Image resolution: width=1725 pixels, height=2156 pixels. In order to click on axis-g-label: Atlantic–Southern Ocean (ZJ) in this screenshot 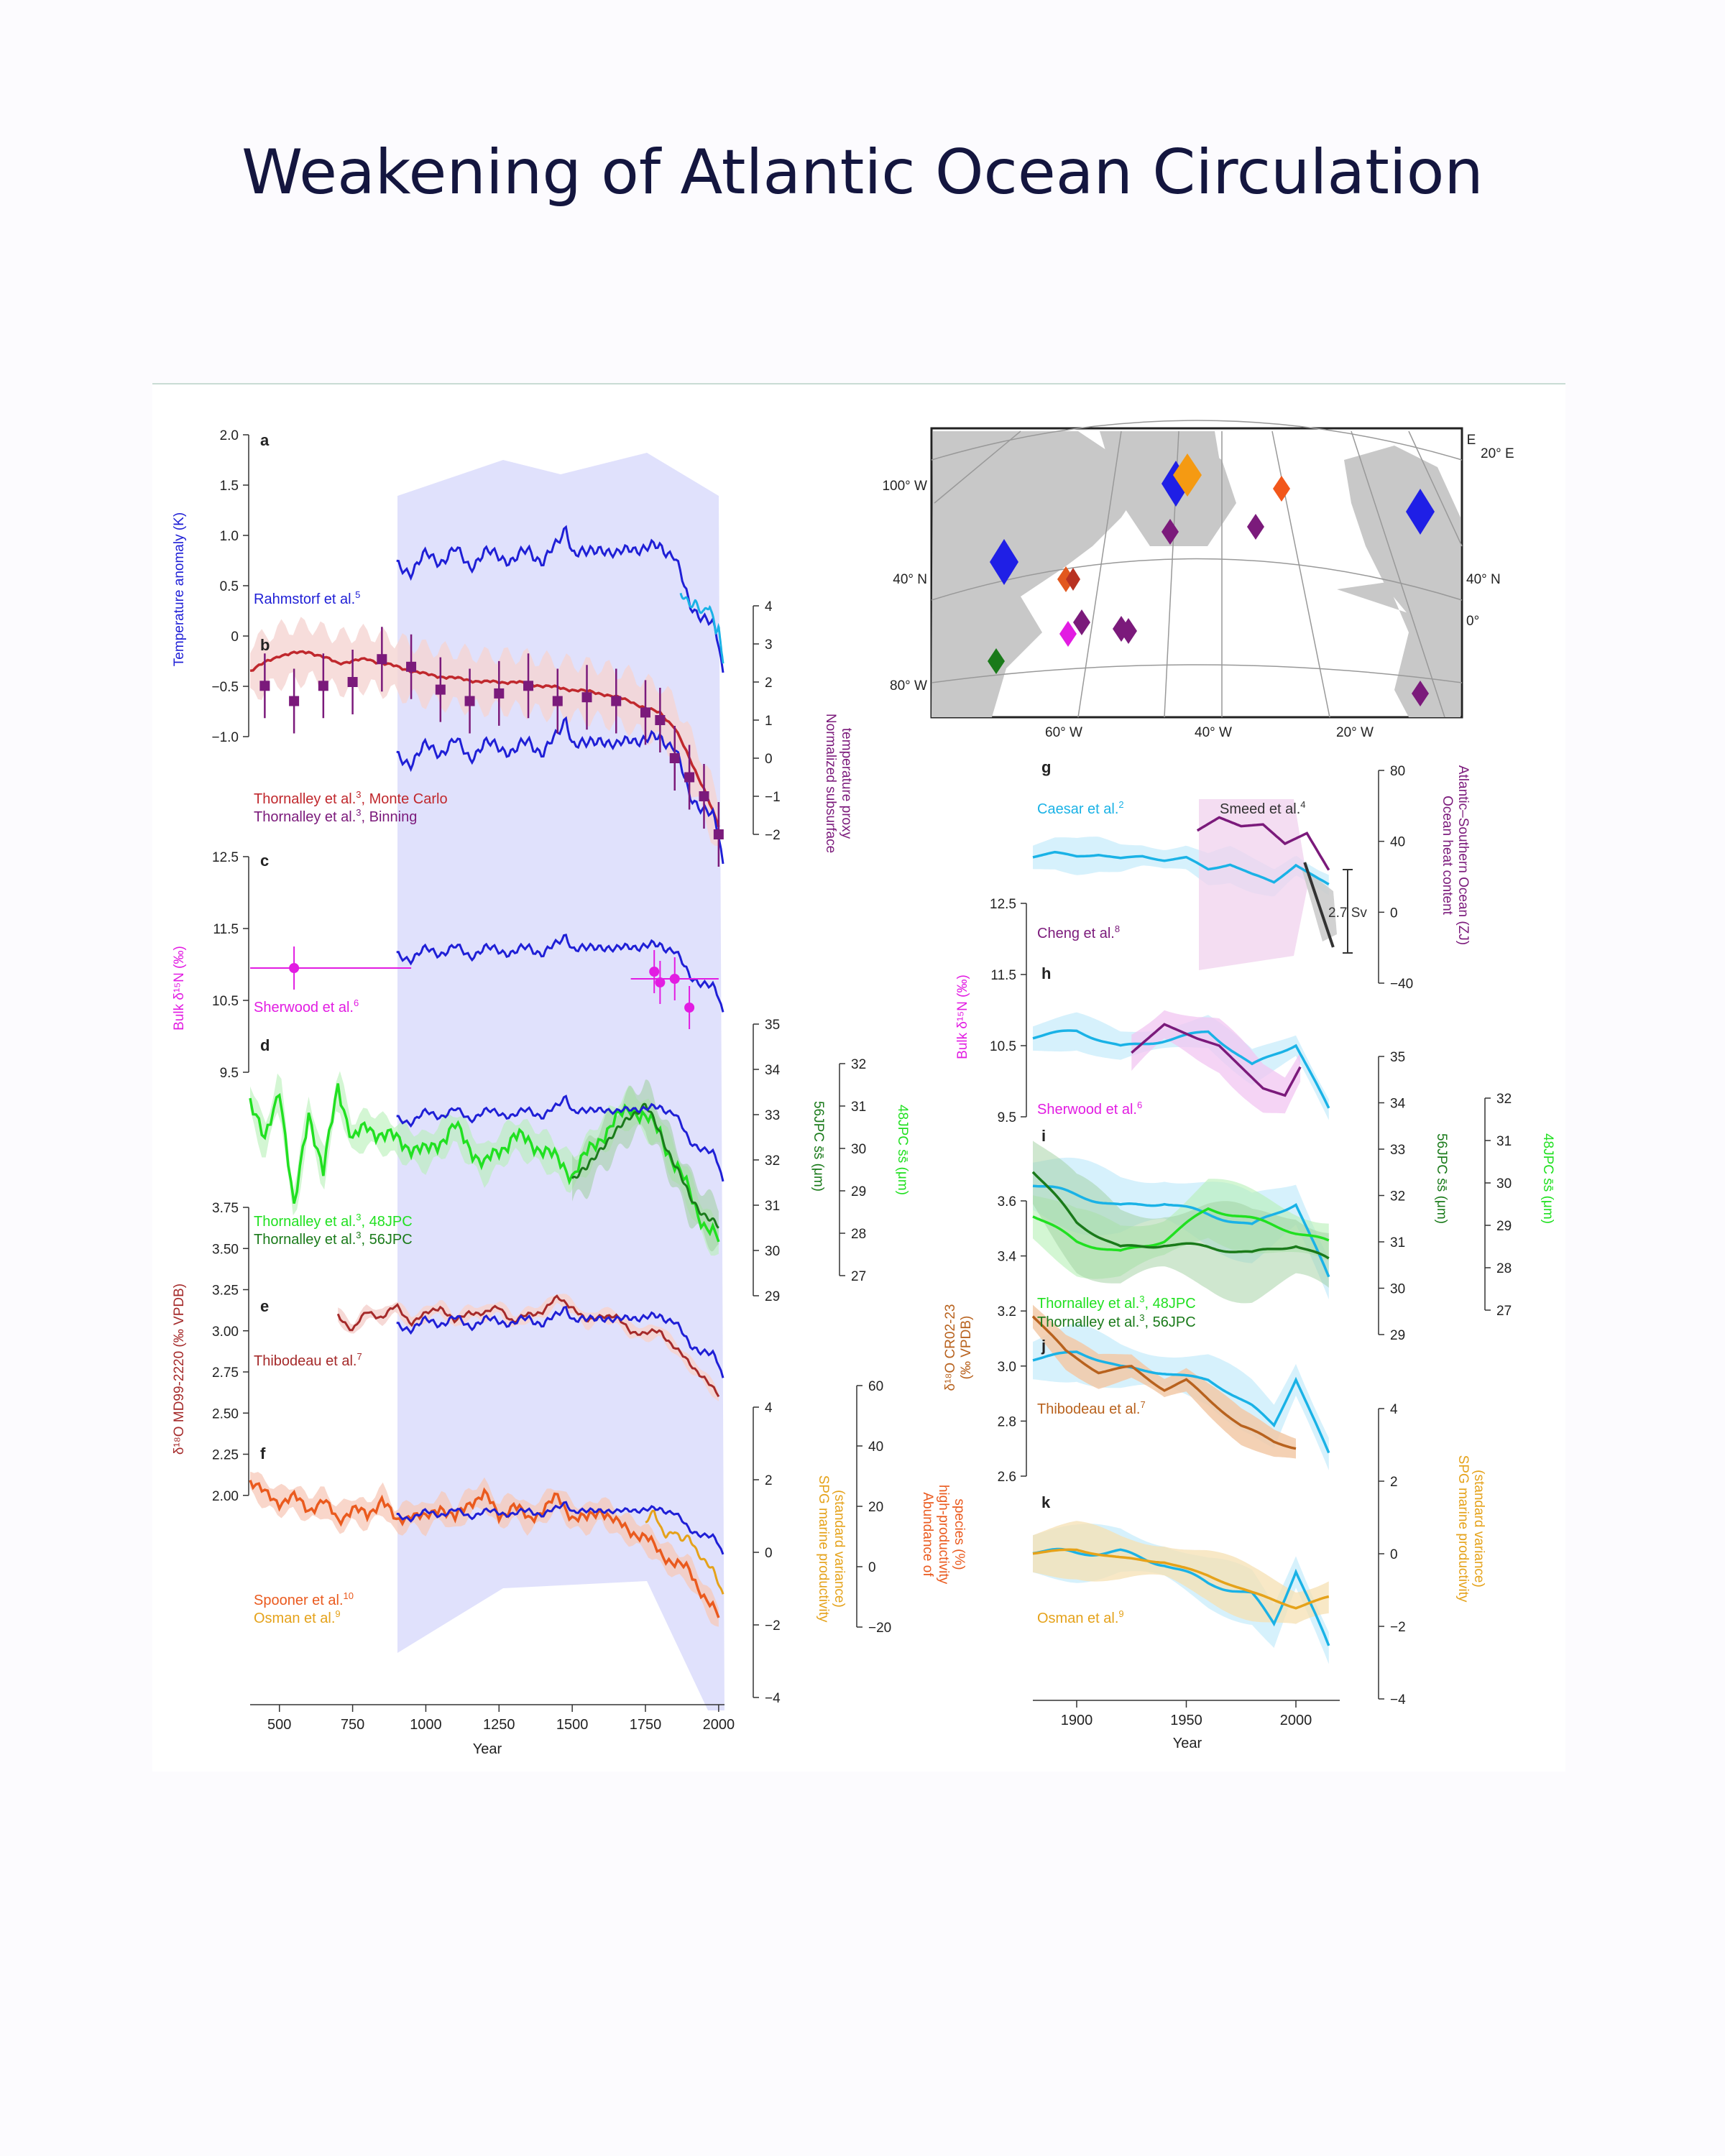, I will do `click(1463, 855)`.